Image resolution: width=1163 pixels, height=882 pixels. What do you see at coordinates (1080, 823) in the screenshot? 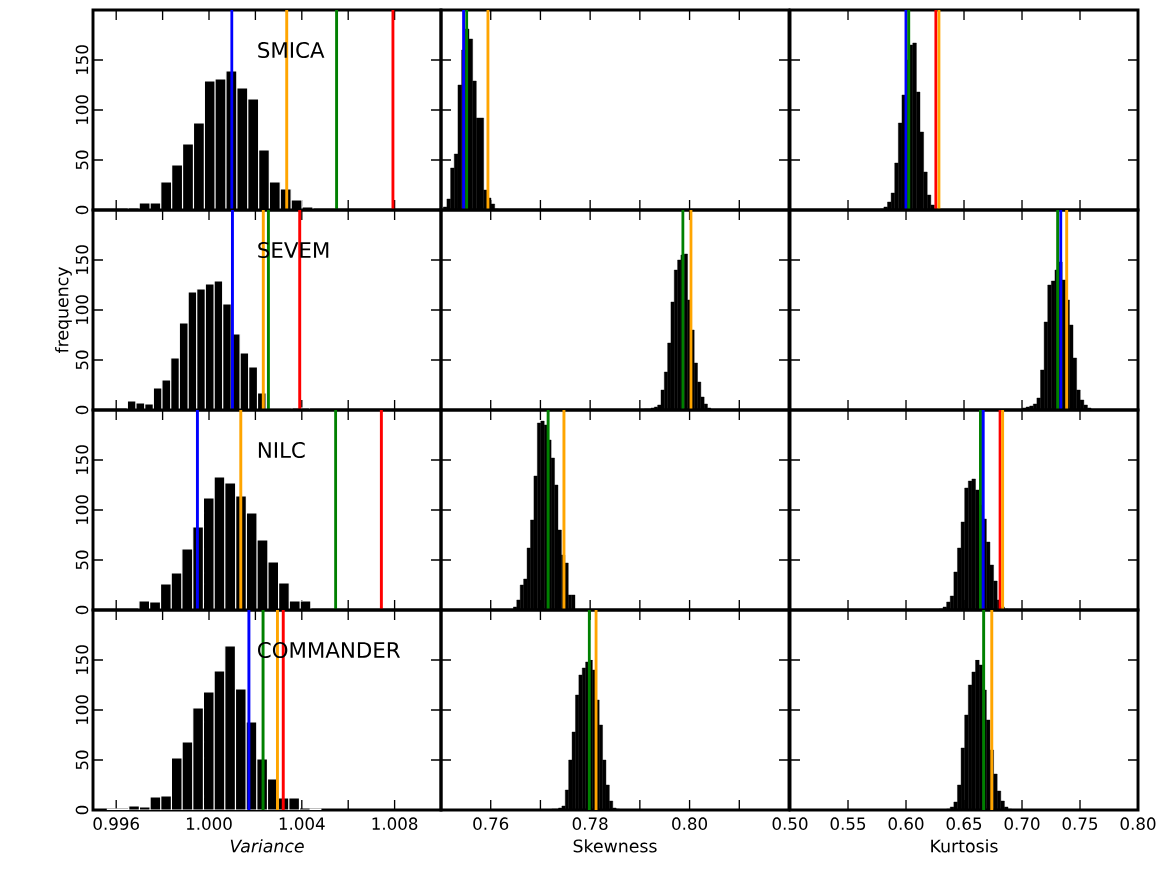
I see `x-tick-label: 0.75` at bounding box center [1080, 823].